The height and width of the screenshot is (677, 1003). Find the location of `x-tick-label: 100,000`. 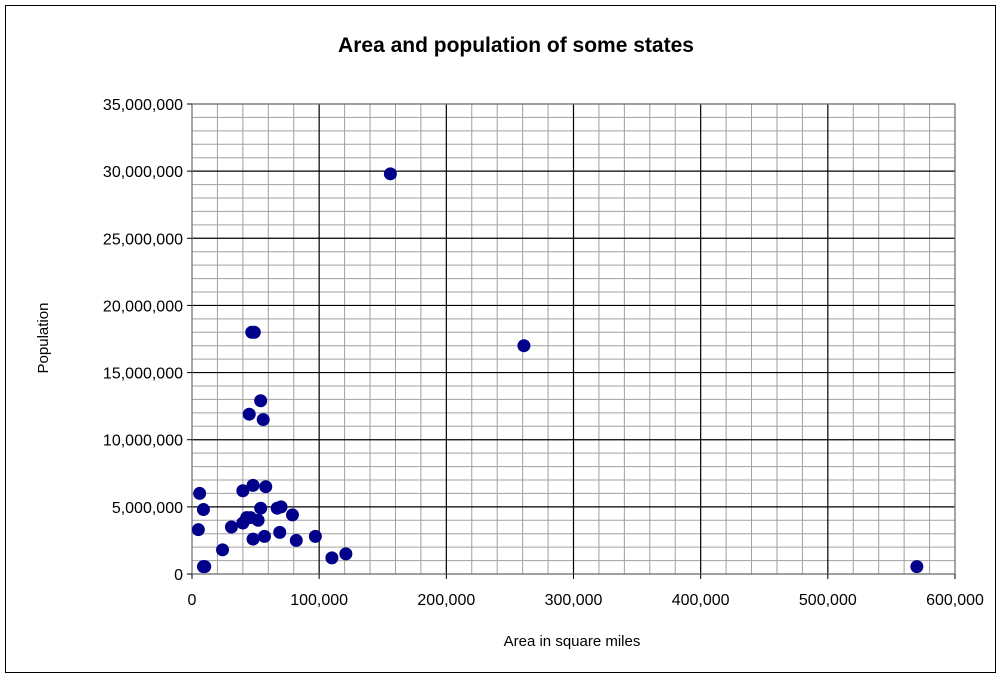

x-tick-label: 100,000 is located at coordinates (319, 600).